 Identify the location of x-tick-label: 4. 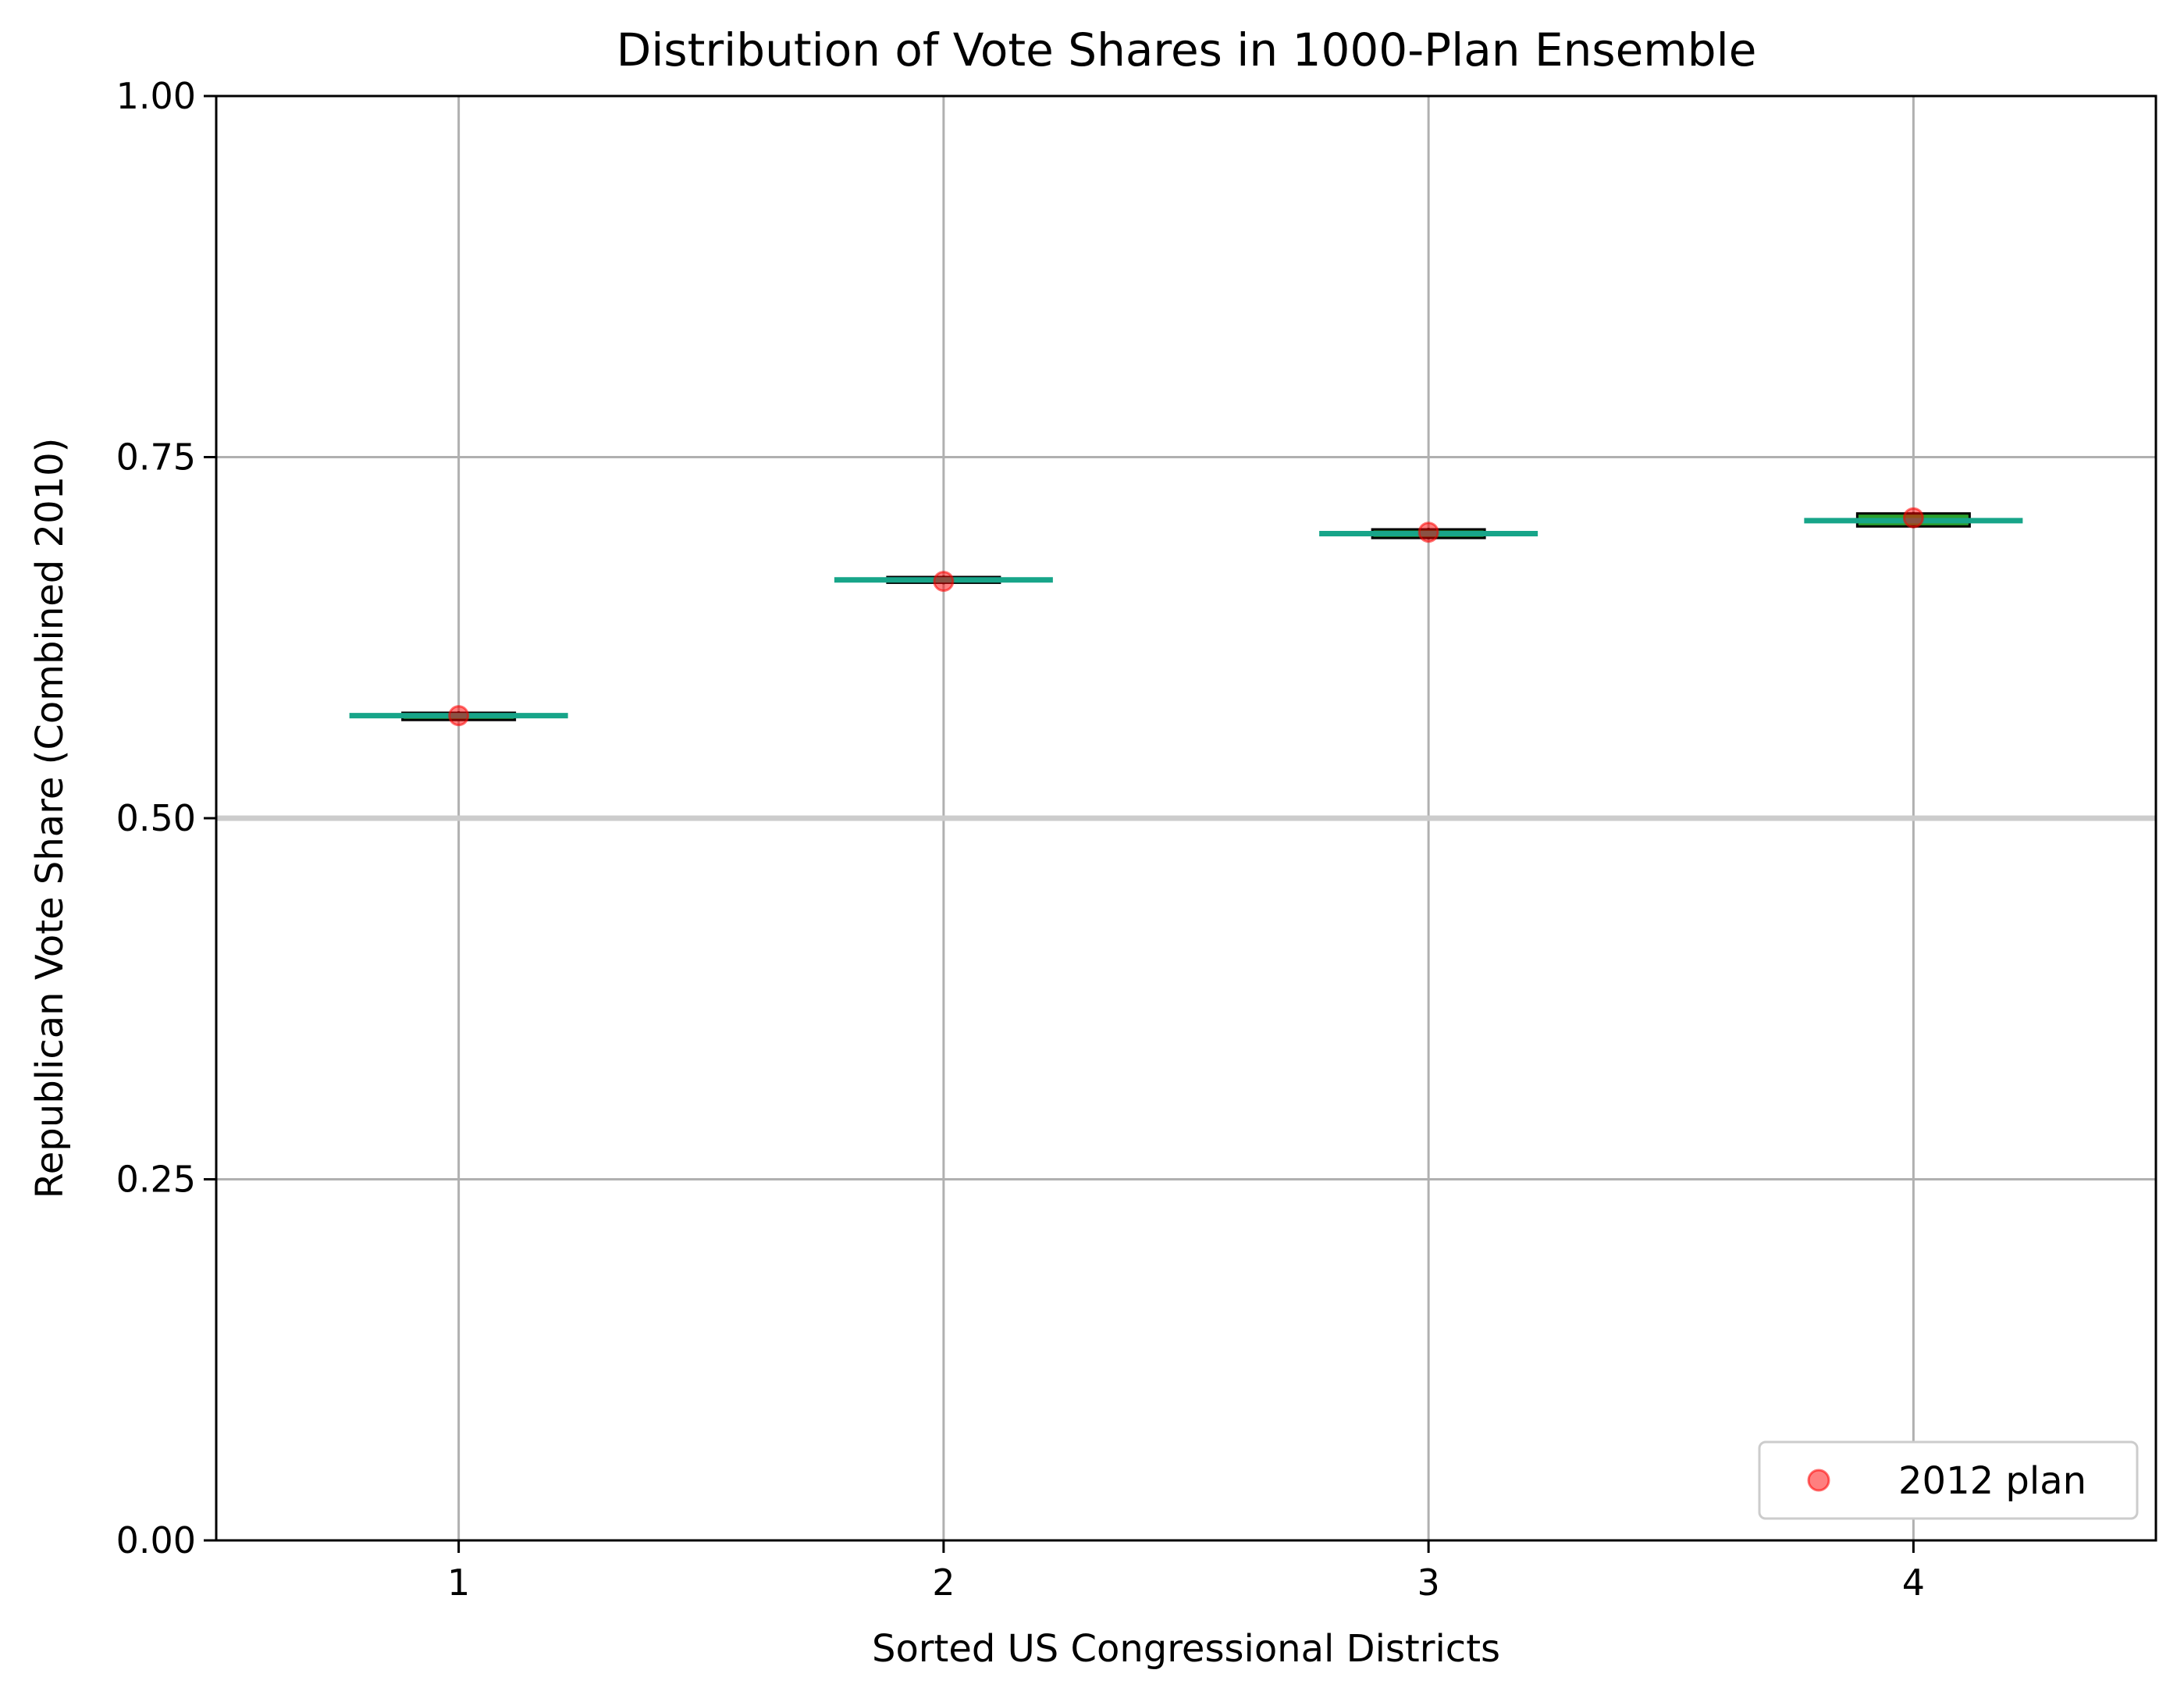
(1913, 1582).